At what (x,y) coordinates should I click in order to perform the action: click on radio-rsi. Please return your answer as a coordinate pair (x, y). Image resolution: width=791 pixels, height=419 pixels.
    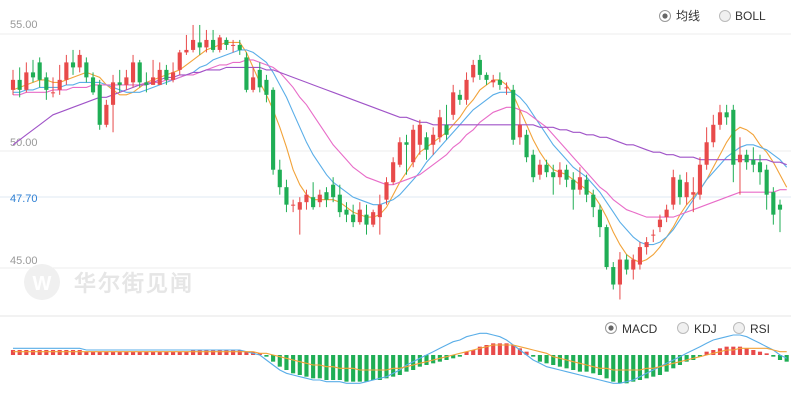
    Looking at the image, I should click on (739, 328).